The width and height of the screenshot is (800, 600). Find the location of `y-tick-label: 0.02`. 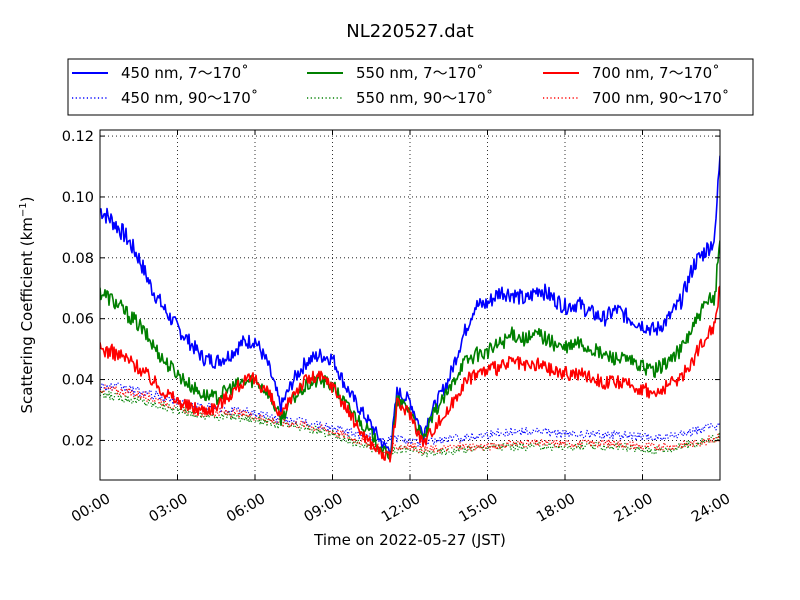

y-tick-label: 0.02 is located at coordinates (78, 441).